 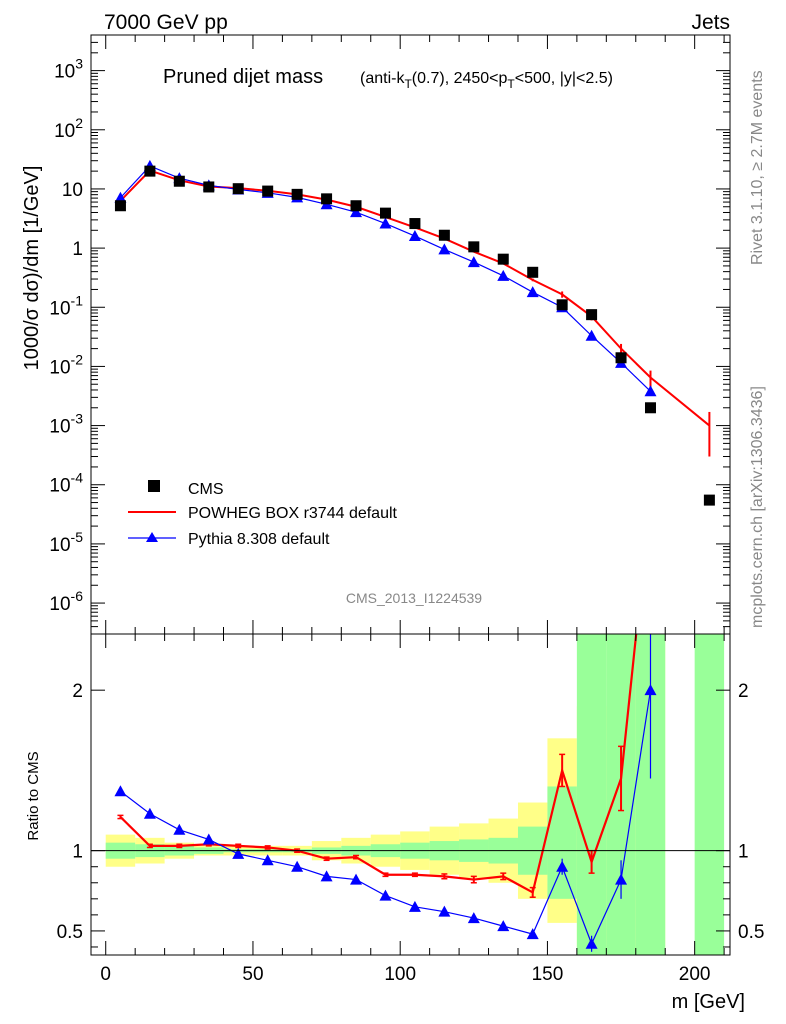 What do you see at coordinates (105, 974) in the screenshot?
I see `x-tick-label: 0` at bounding box center [105, 974].